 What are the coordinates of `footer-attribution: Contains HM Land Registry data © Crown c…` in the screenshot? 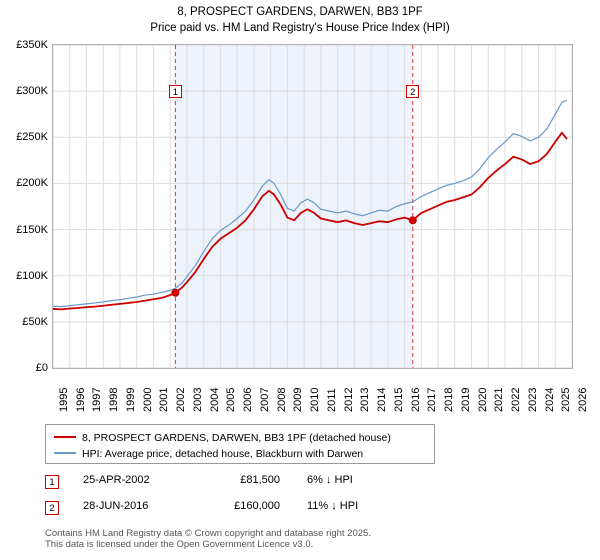 It's located at (315, 539).